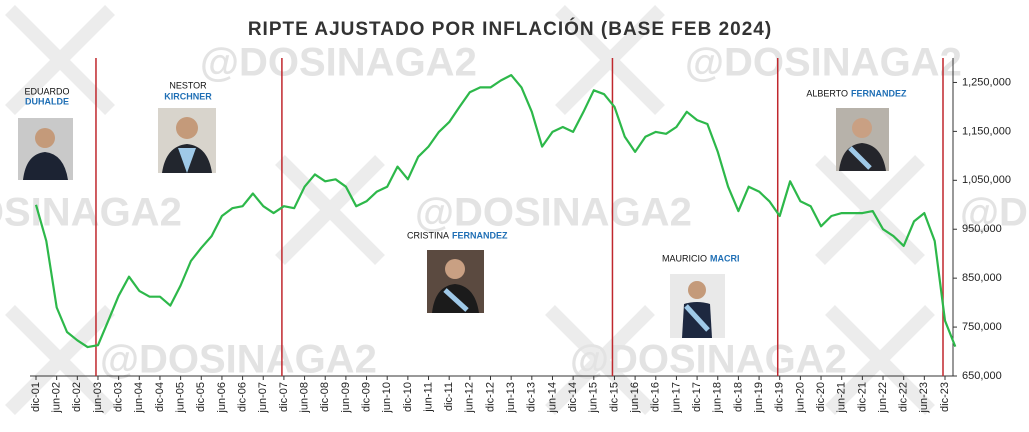 The width and height of the screenshot is (1029, 432). I want to click on x-tick-label: dic-05, so click(201, 397).